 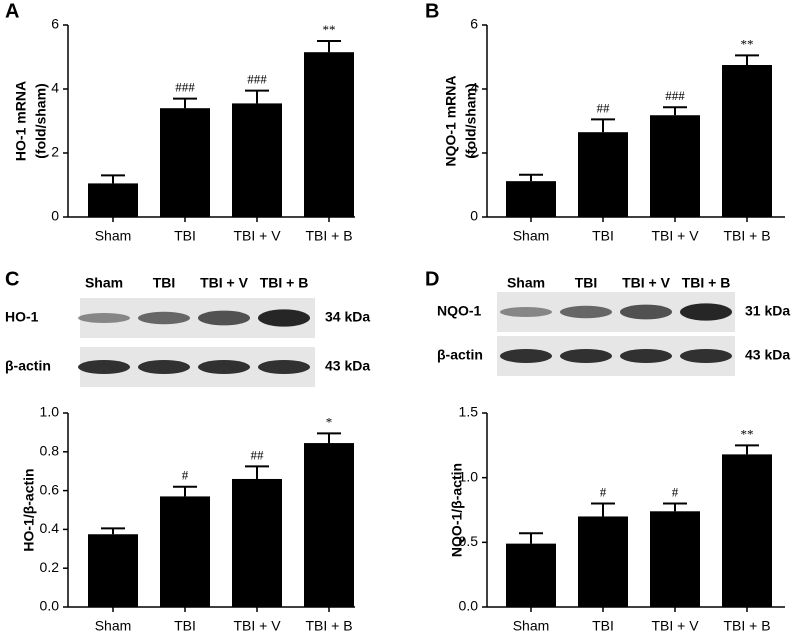 What do you see at coordinates (329, 421) in the screenshot?
I see `significance-label: *` at bounding box center [329, 421].